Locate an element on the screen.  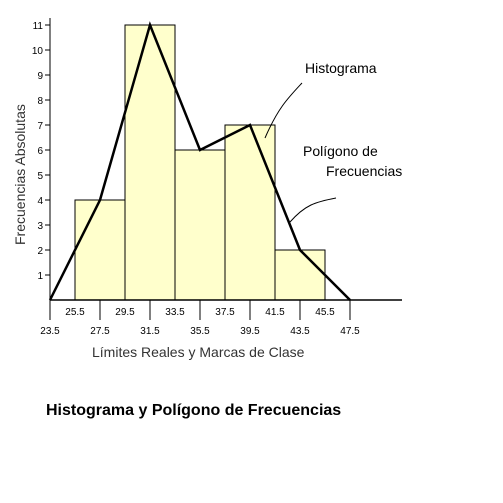
x-tick-label-upper: 45.5 is located at coordinates (325, 312).